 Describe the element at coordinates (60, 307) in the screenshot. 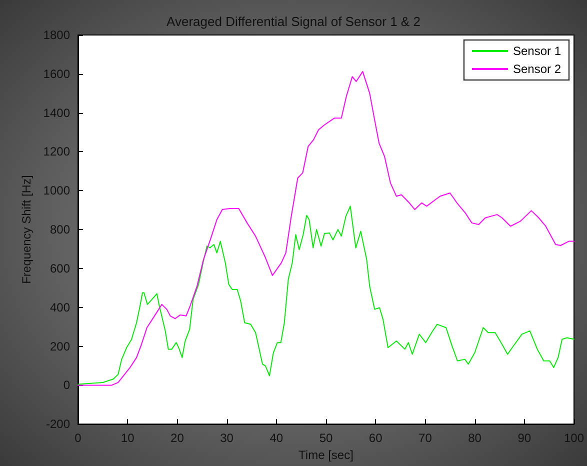

I see `y-tick-label: 400` at that location.